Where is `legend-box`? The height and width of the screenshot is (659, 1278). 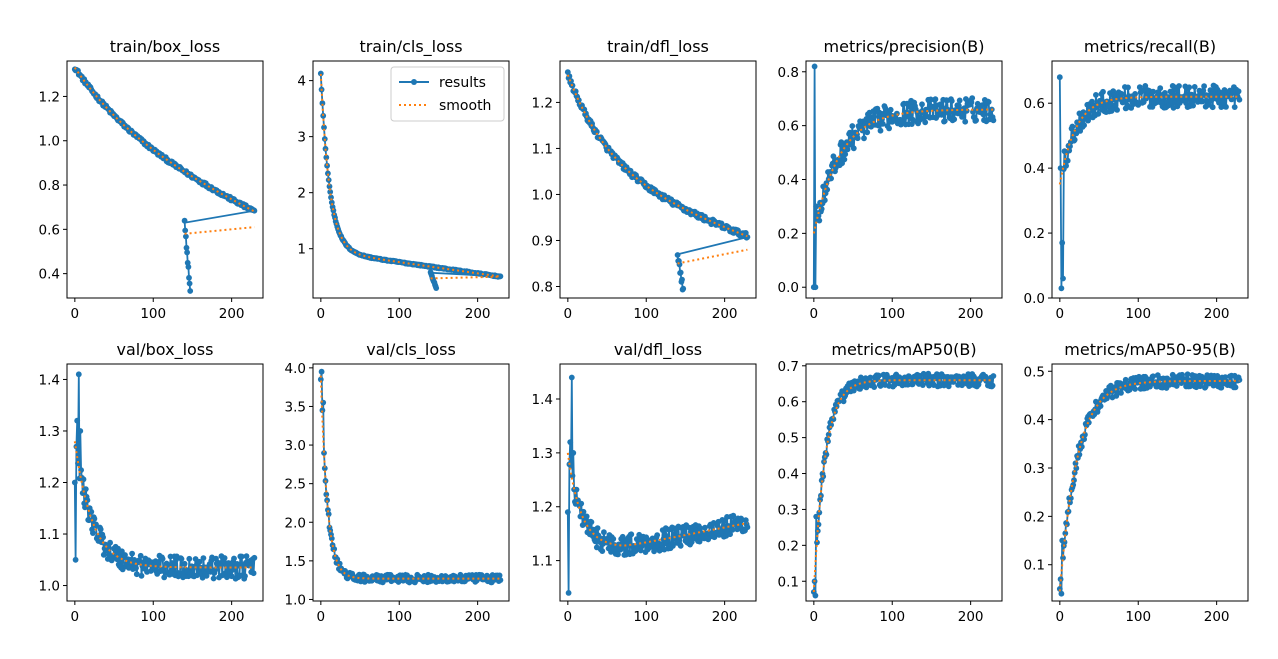 legend-box is located at coordinates (447, 94).